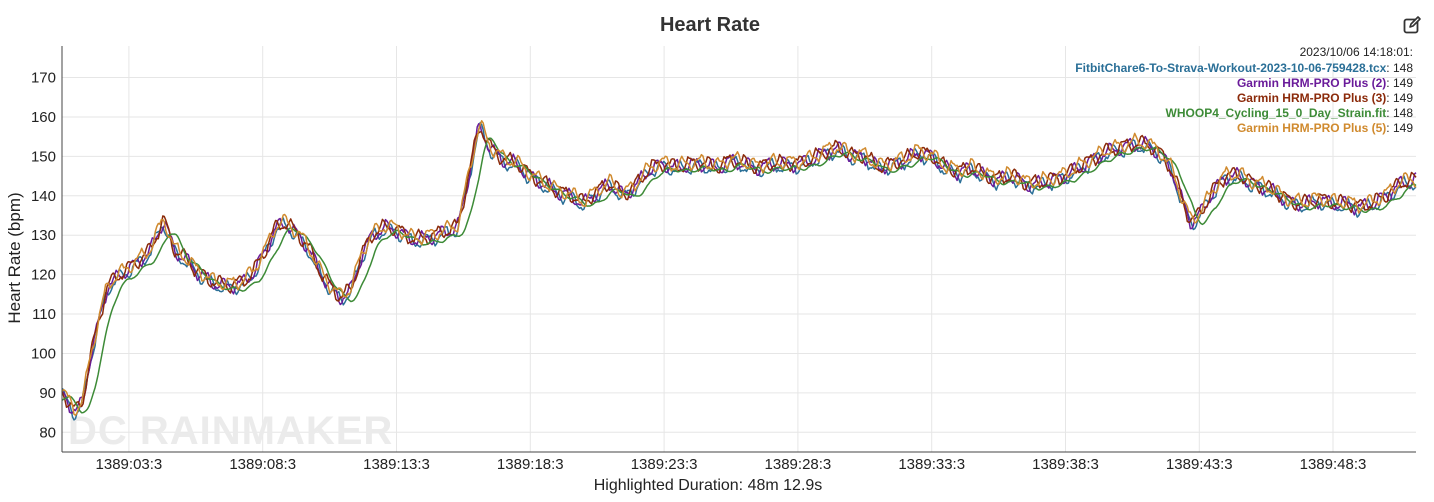 The image size is (1434, 502). I want to click on y-tick-labels: 80 90 100 110 120 130 140 150 160 170, so click(43, 256).